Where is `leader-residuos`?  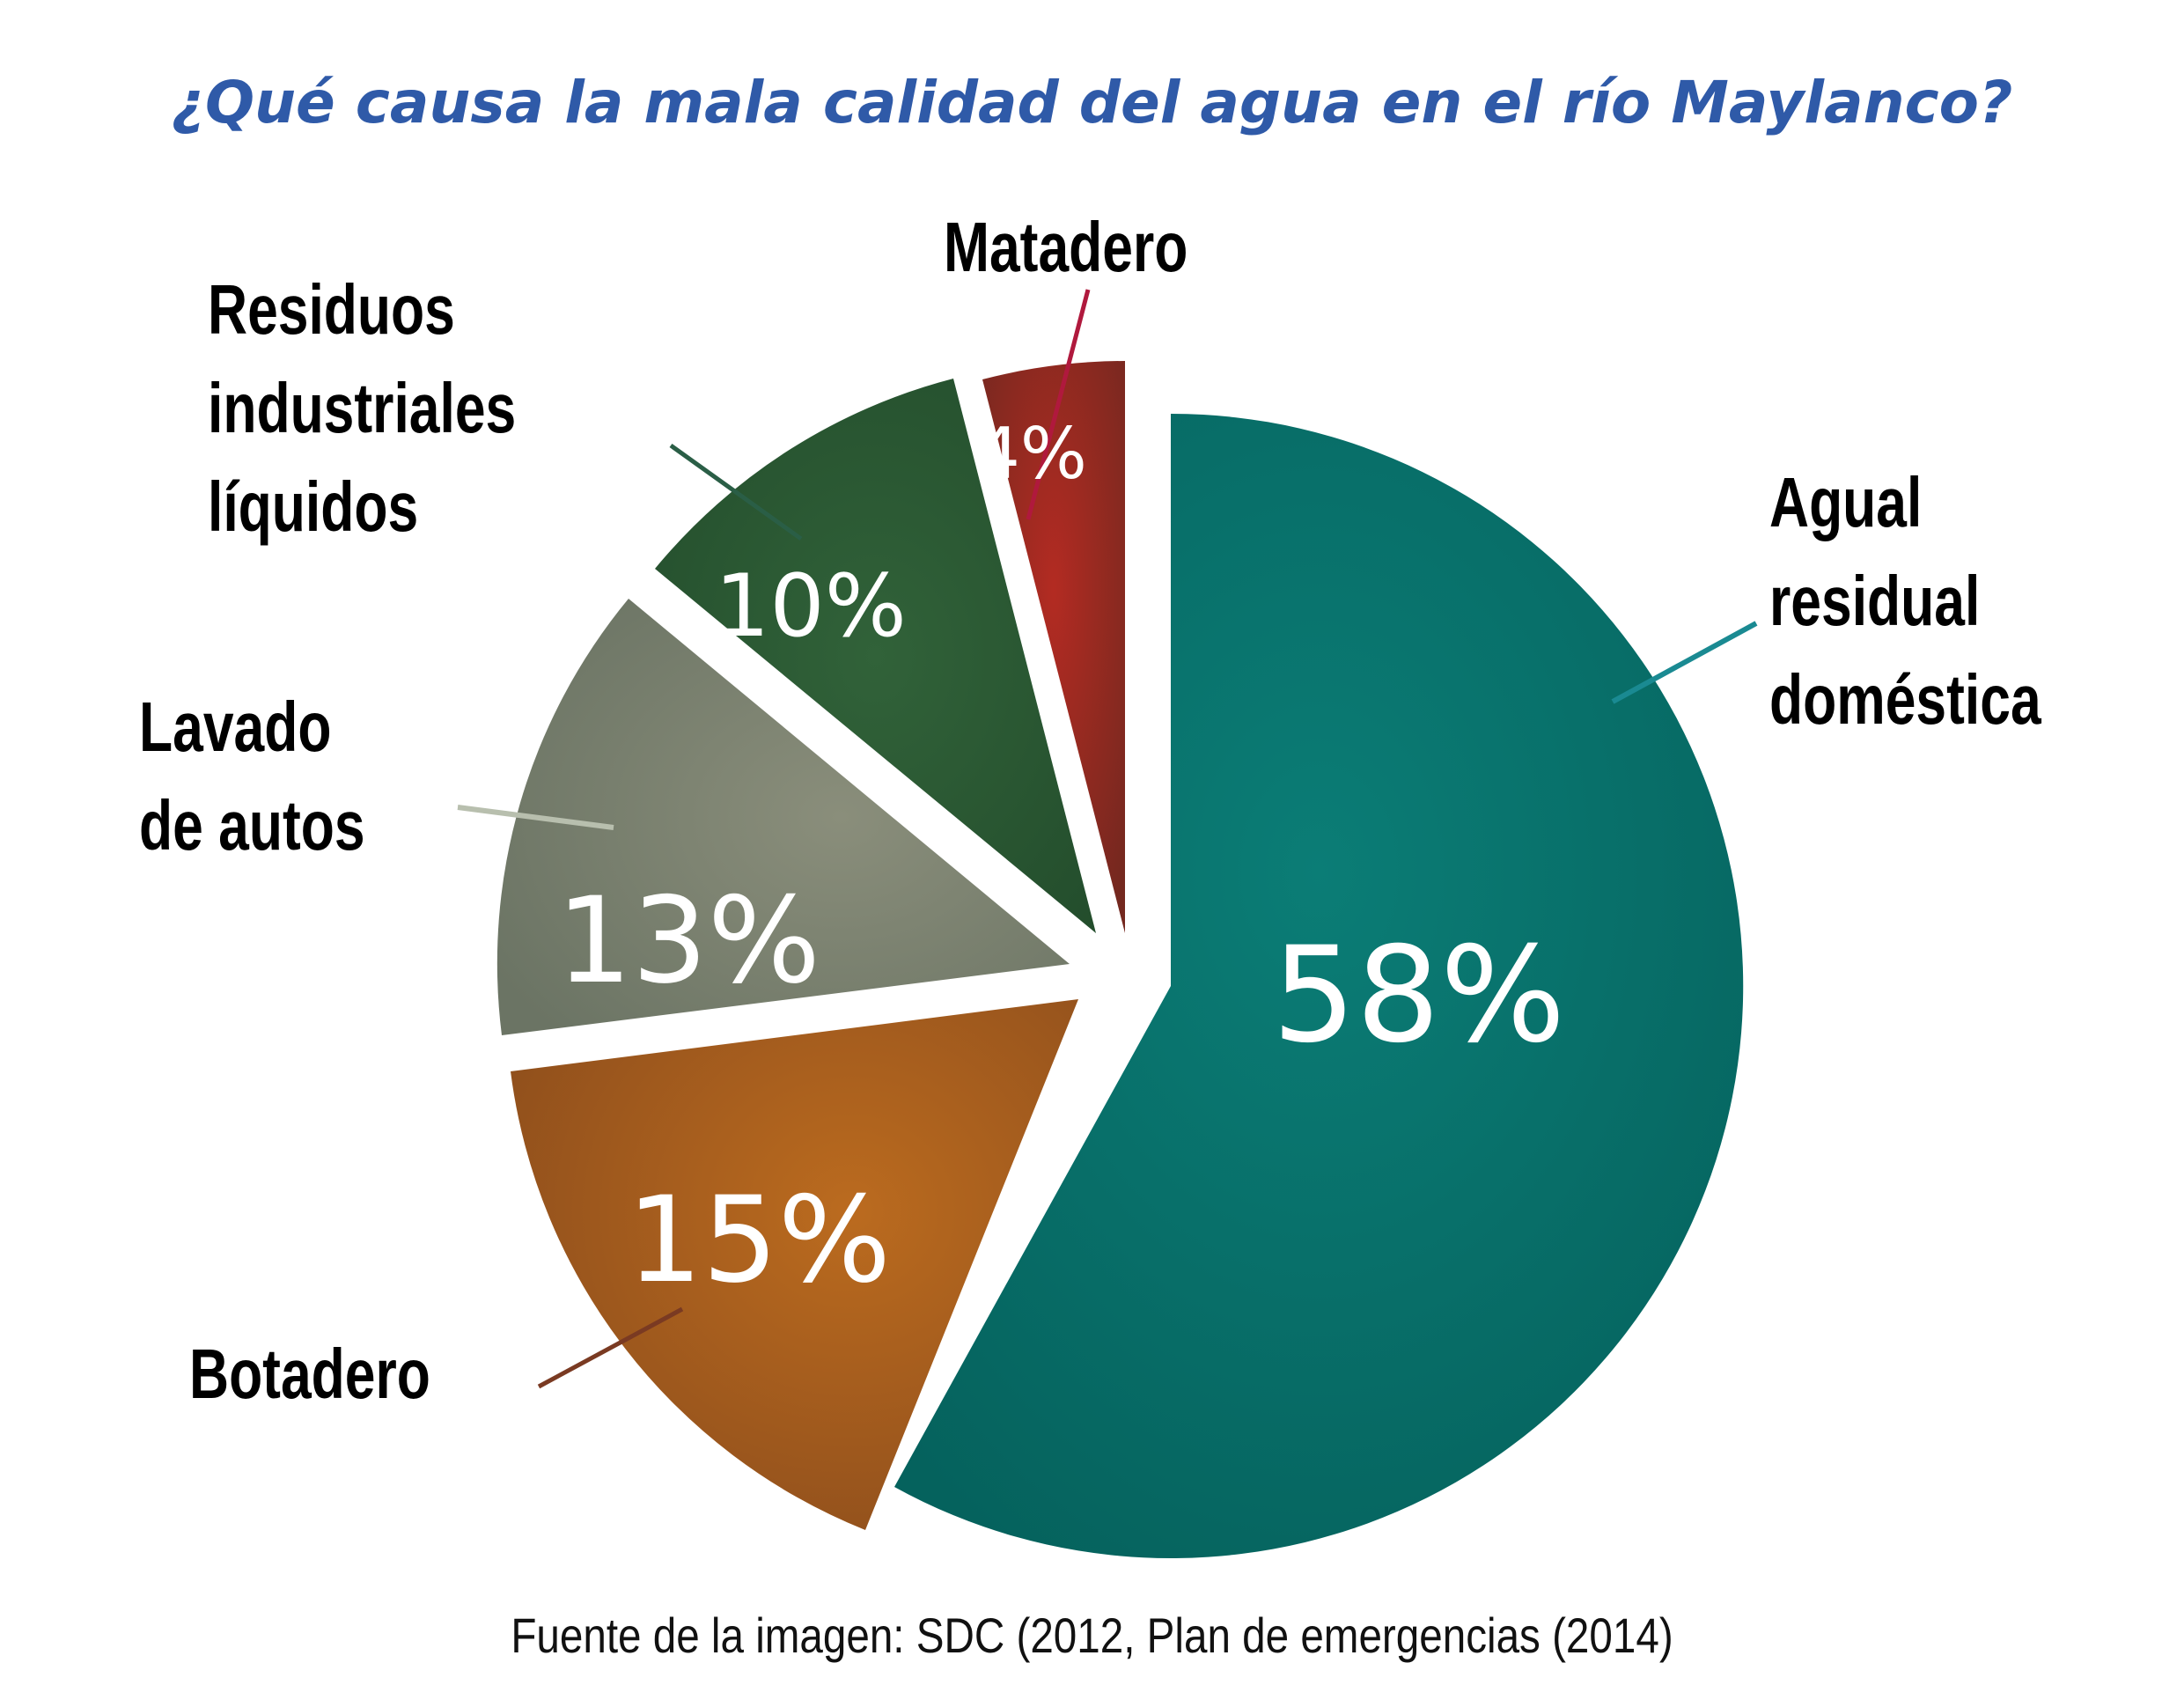 leader-residuos is located at coordinates (736, 492).